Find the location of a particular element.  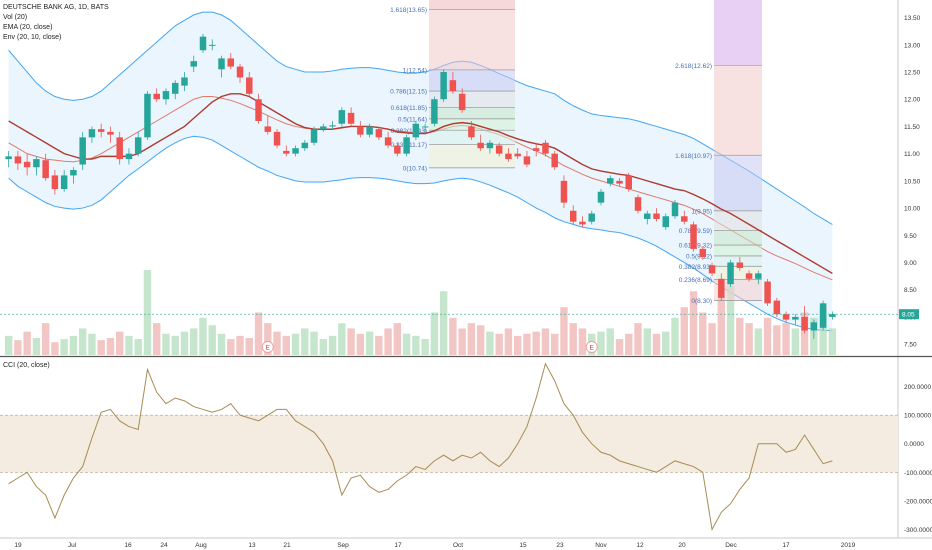

earnings-marker-label: E is located at coordinates (268, 348).